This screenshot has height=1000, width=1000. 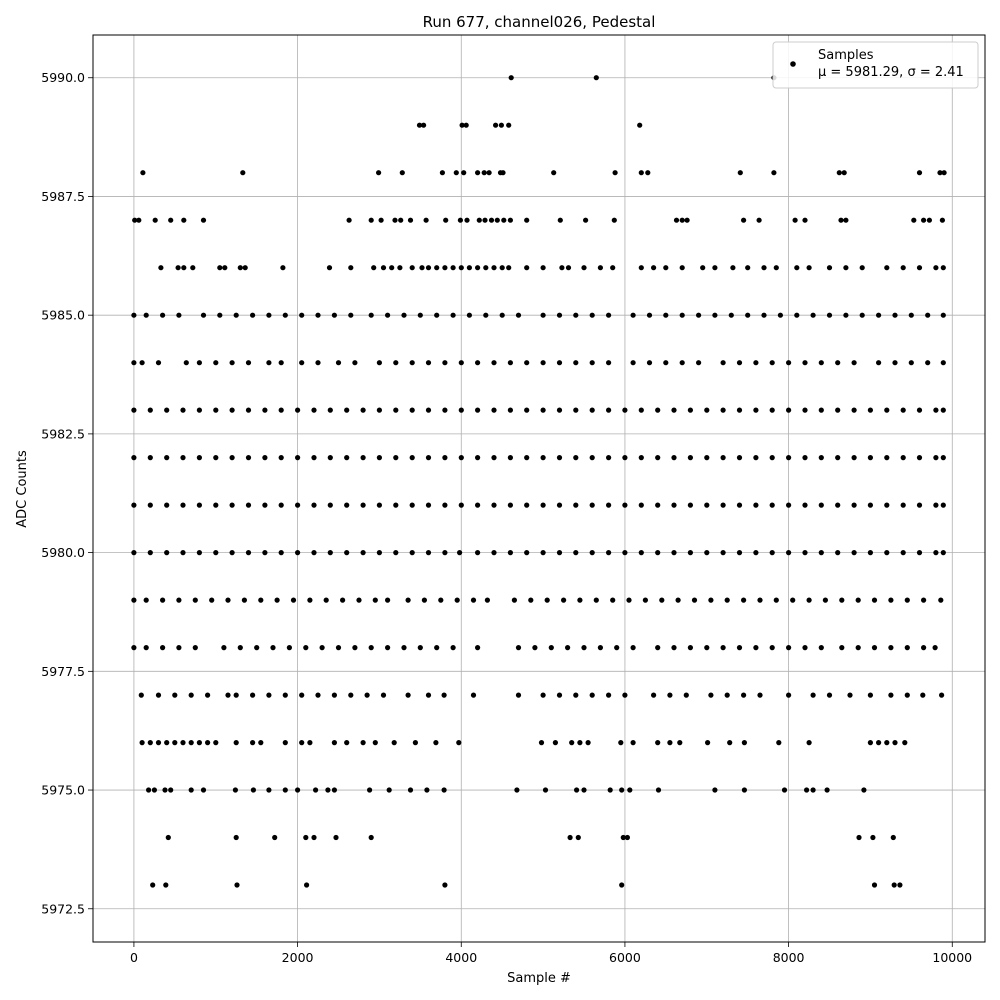 What do you see at coordinates (63, 196) in the screenshot?
I see `y-tick-label: 5987.5` at bounding box center [63, 196].